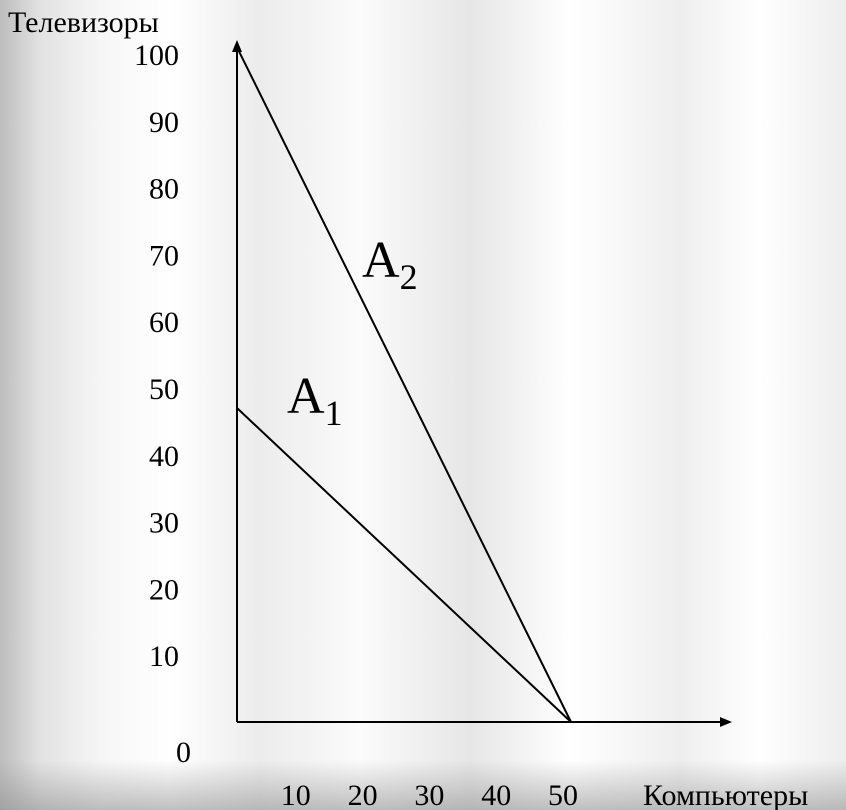  Describe the element at coordinates (726, 722) in the screenshot. I see `x-axis-arrow` at that location.